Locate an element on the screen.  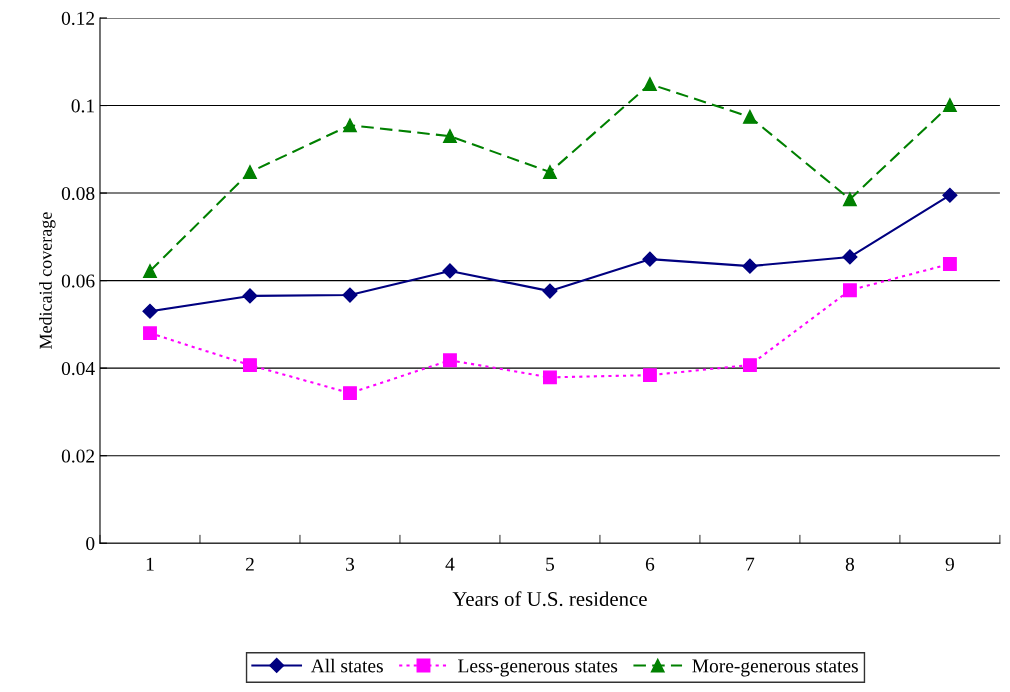
x-tick-label: 3 is located at coordinates (350, 564).